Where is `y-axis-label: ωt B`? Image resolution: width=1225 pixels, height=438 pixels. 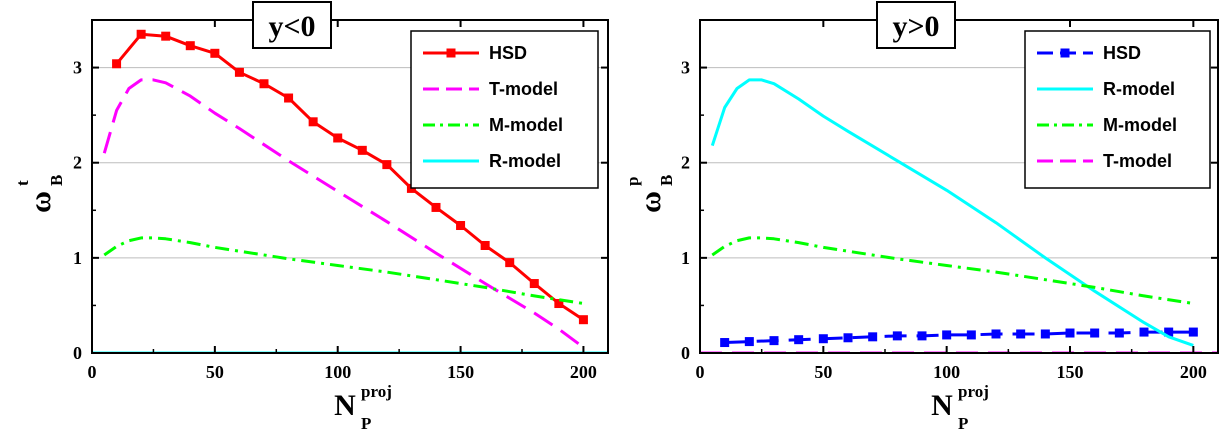
y-axis-label: ωt B is located at coordinates (39, 194).